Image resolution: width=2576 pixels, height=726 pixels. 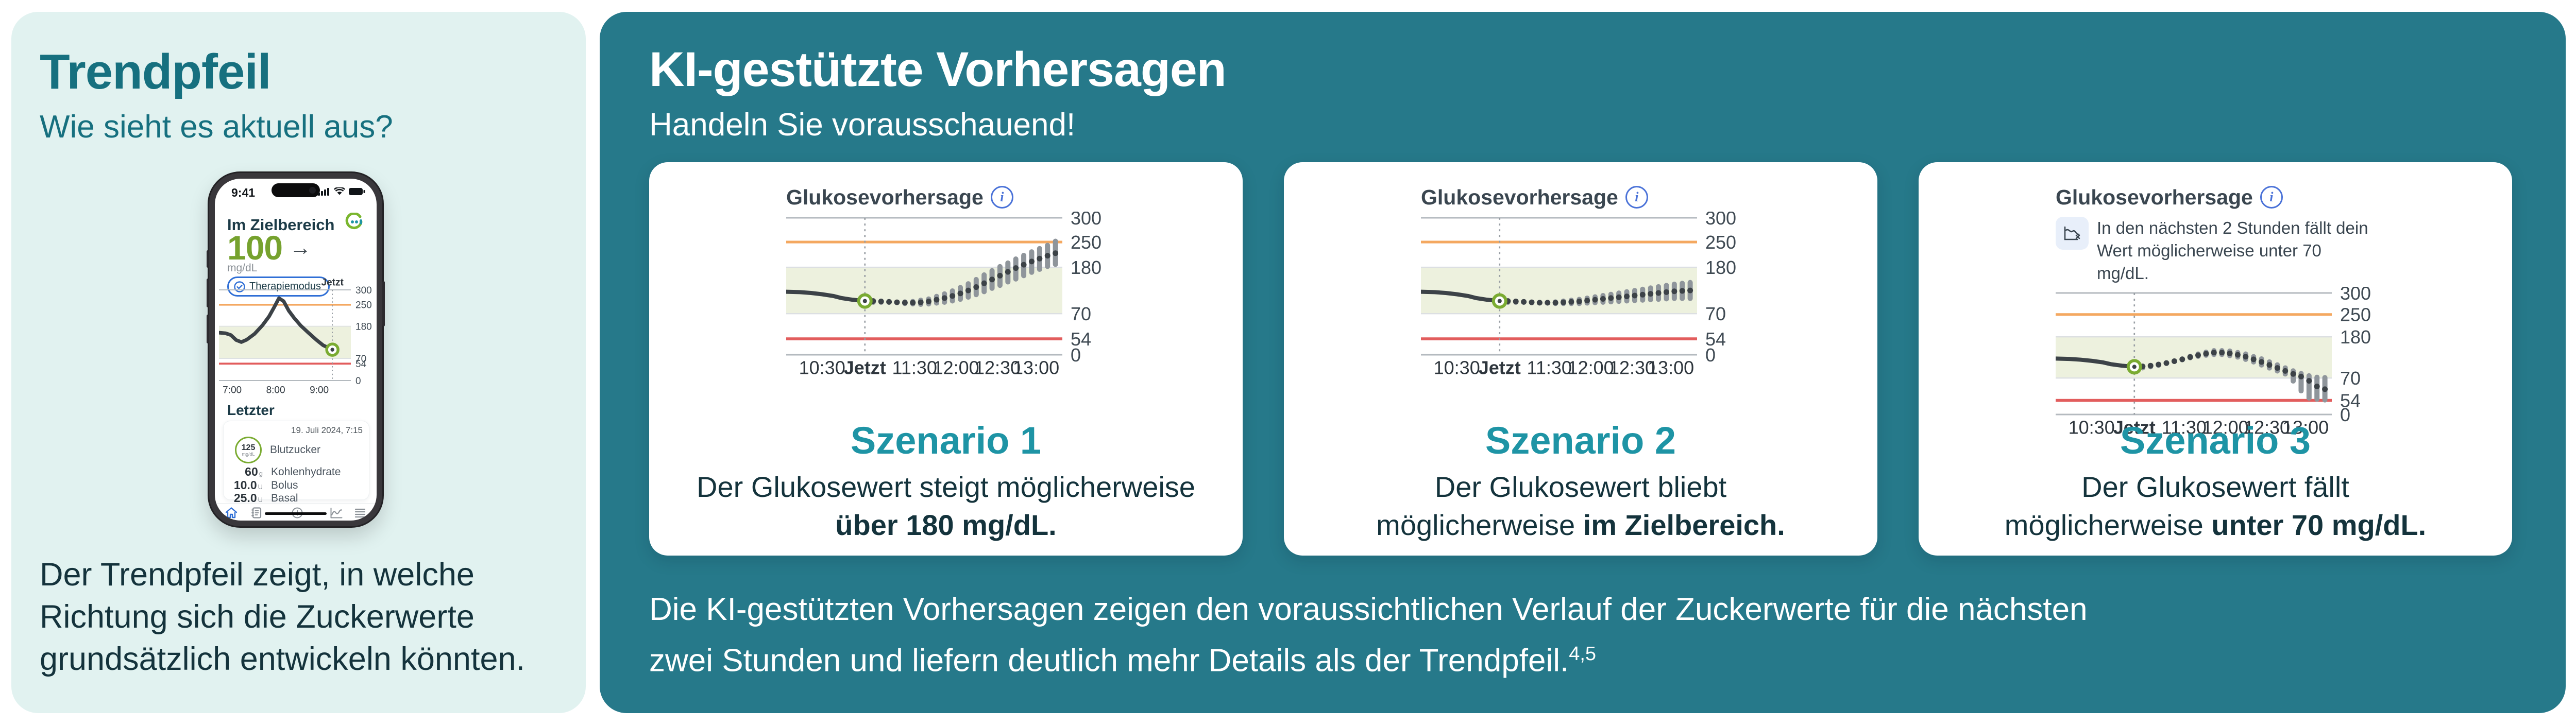 What do you see at coordinates (296, 513) in the screenshot?
I see `home-indicator` at bounding box center [296, 513].